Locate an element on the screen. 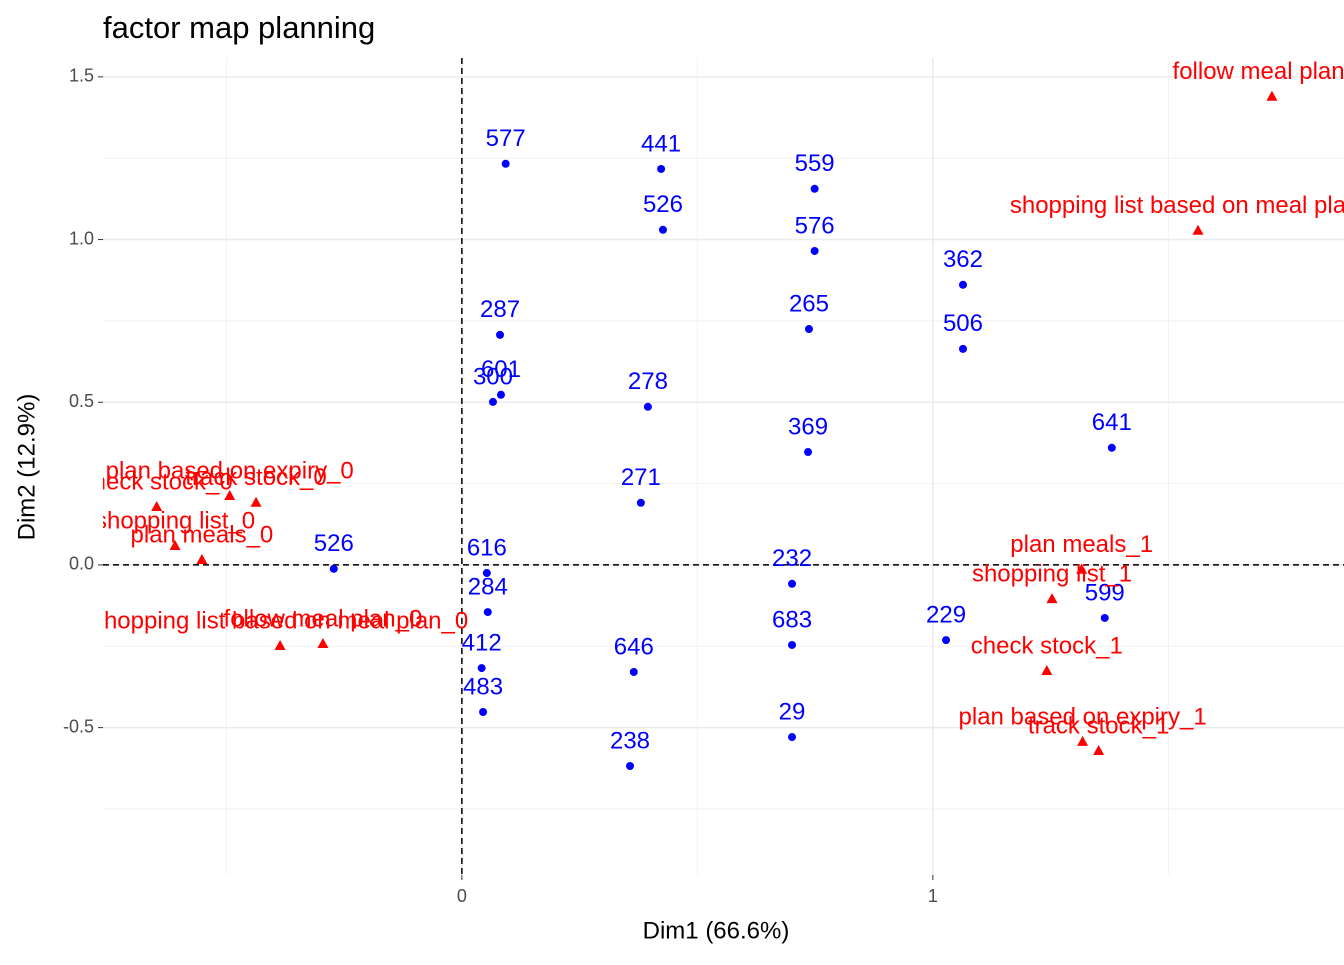  point-label: shopping list based on meal plan_0 is located at coordinates (280, 620).